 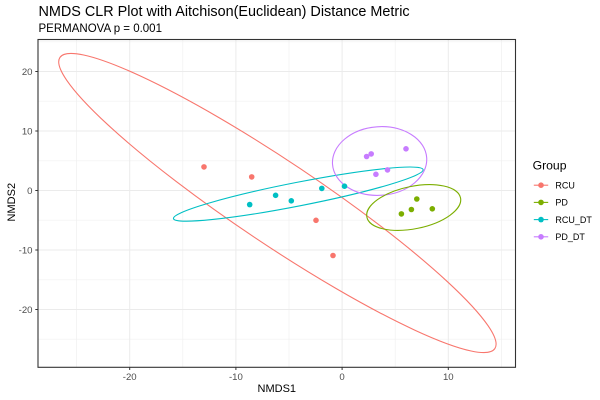 I want to click on svg-text: NMDS1, so click(x=277, y=389).